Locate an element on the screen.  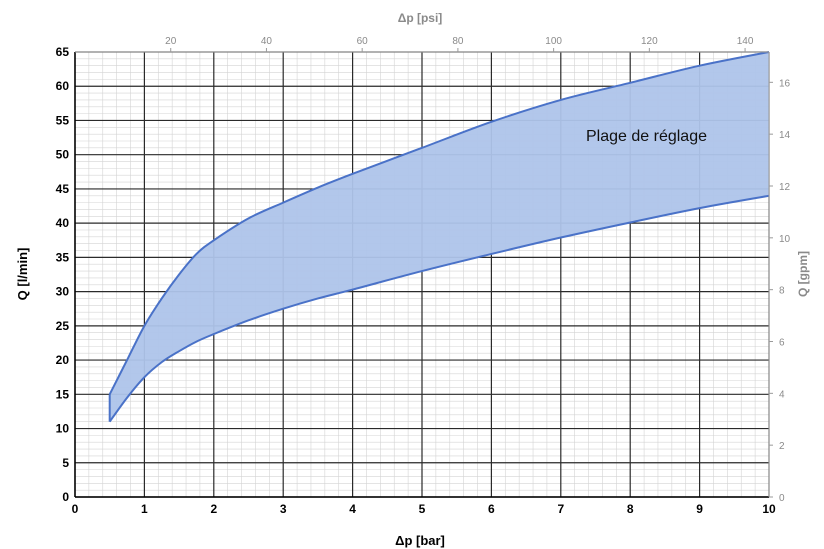
x-tick-label: 10 is located at coordinates (769, 509).